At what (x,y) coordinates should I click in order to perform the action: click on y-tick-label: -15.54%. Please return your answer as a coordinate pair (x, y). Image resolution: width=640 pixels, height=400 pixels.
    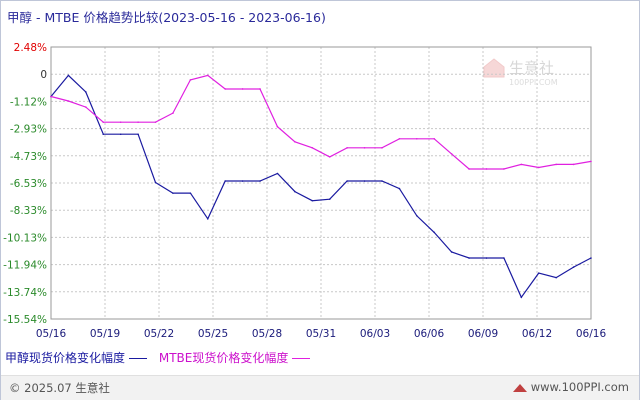
    Looking at the image, I should click on (25, 320).